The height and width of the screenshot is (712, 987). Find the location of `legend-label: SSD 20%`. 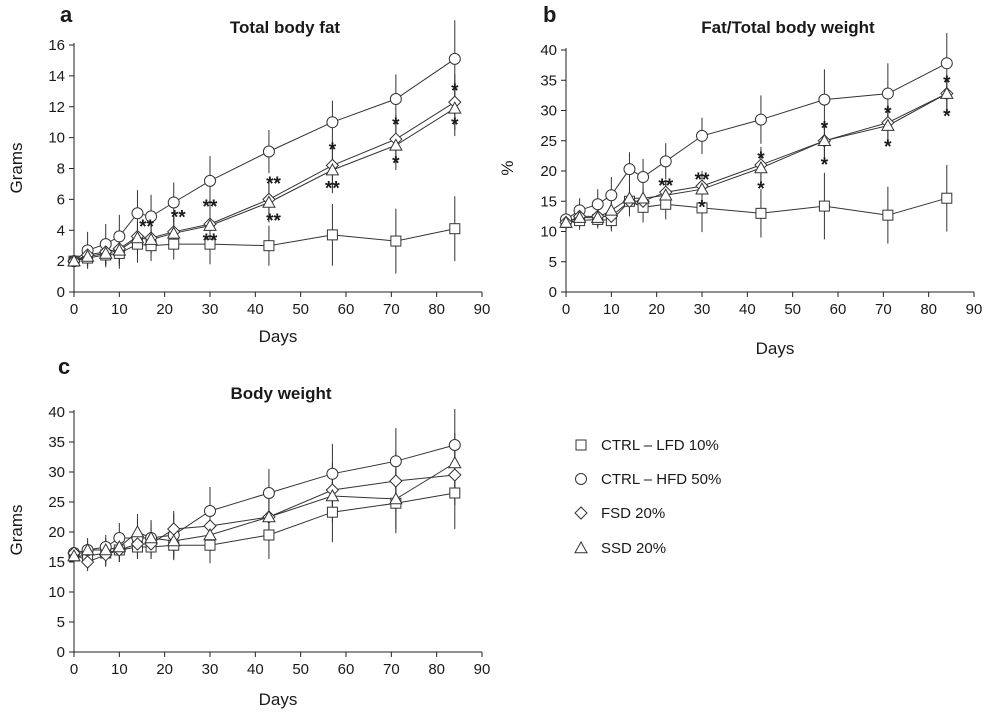

legend-label: SSD 20% is located at coordinates (633, 548).